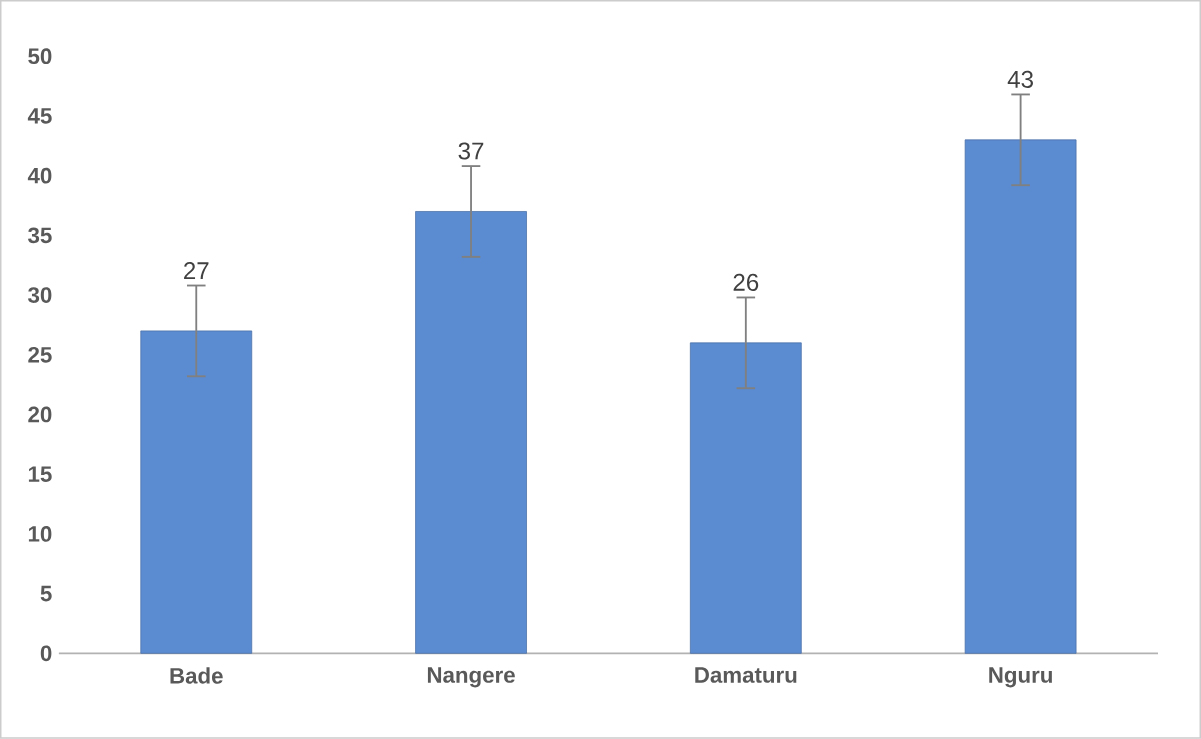 The height and width of the screenshot is (739, 1201). I want to click on y-tick-label: 35, so click(40, 235).